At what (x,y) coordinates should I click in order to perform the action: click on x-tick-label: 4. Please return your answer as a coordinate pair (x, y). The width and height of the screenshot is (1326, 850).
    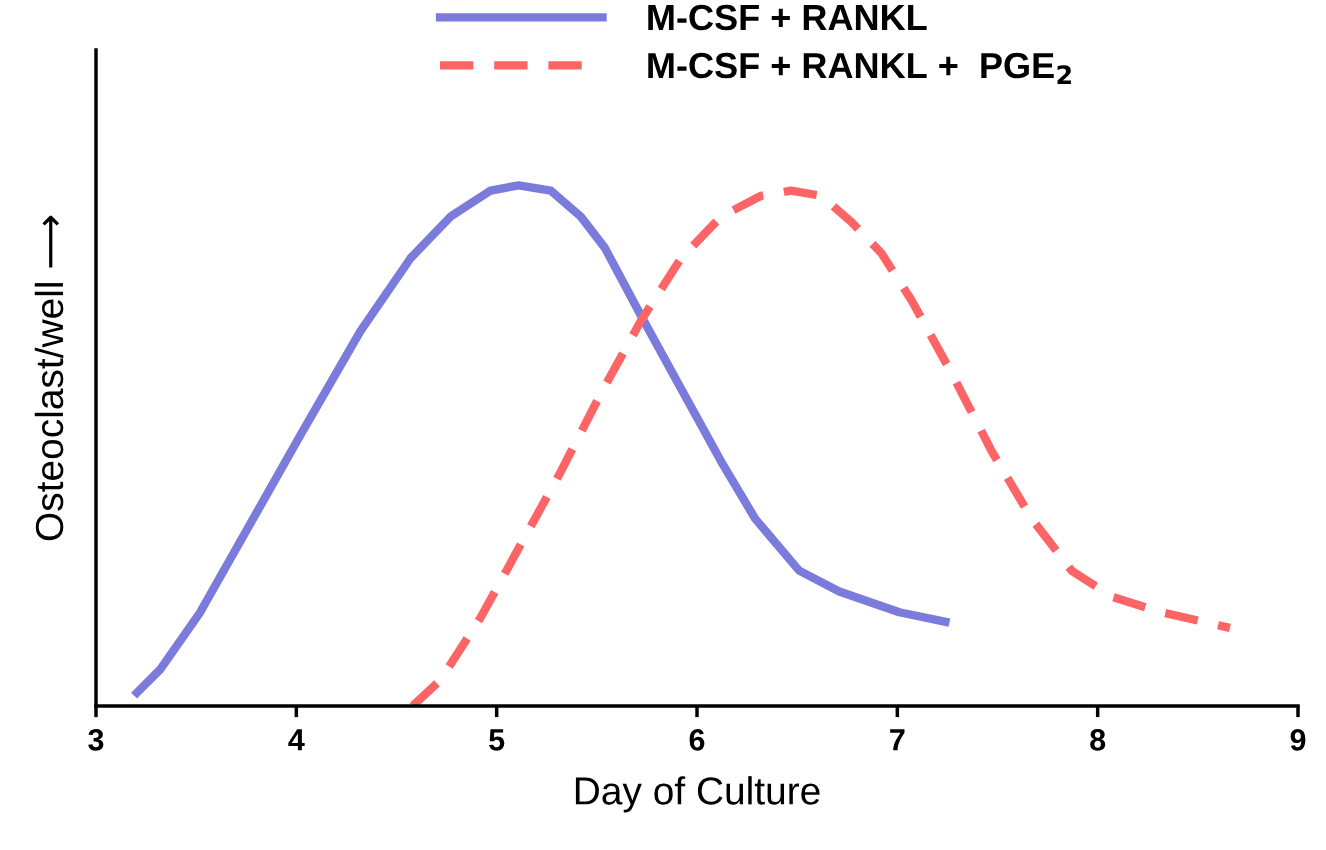
    Looking at the image, I should click on (296, 740).